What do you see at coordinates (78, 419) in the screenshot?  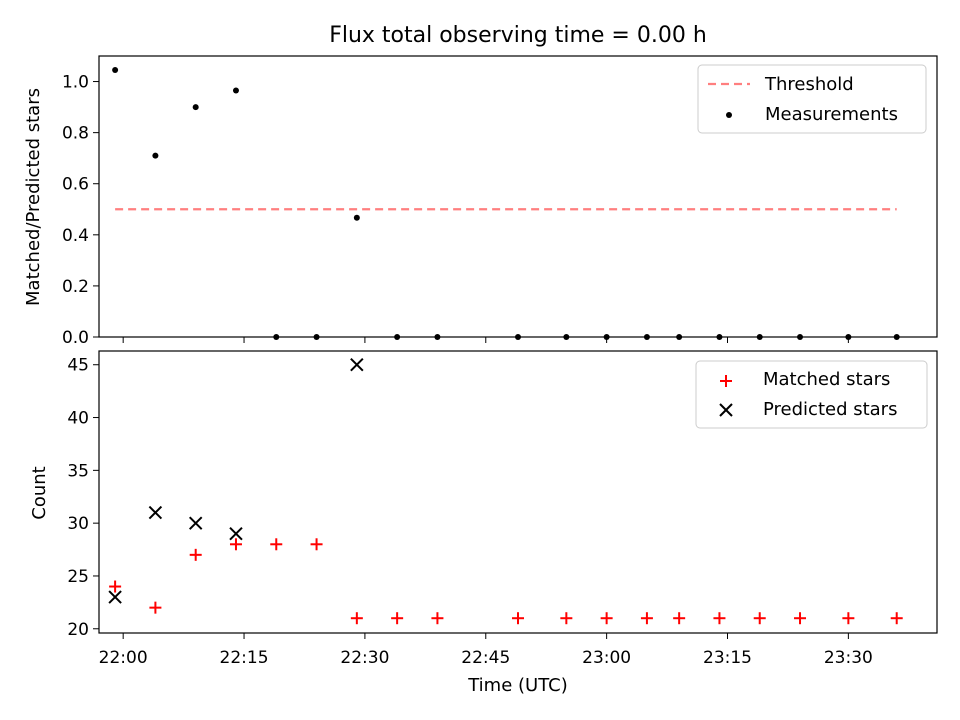 I see `bottom-y-tick-label: 40` at bounding box center [78, 419].